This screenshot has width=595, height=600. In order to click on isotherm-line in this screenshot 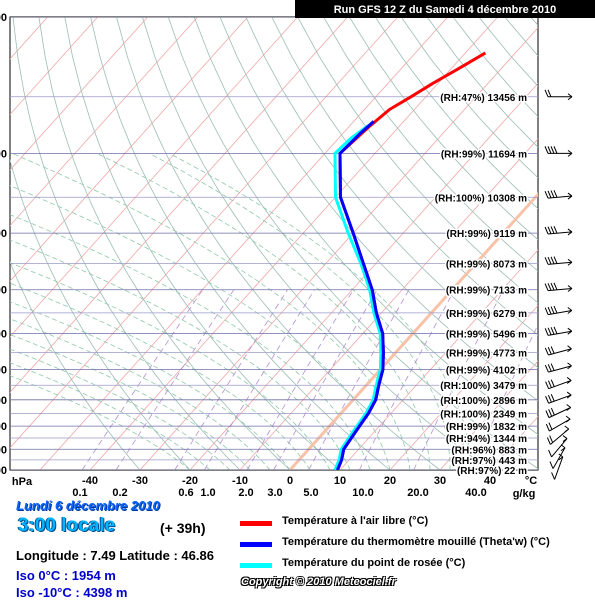, I will do `click(592, 243)`.